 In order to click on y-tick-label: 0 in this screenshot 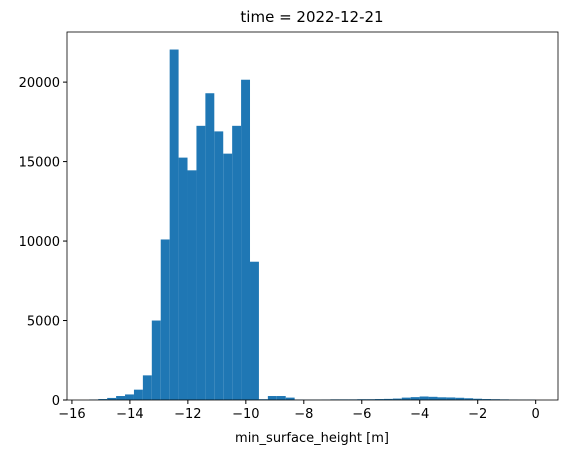, I will do `click(56, 401)`.